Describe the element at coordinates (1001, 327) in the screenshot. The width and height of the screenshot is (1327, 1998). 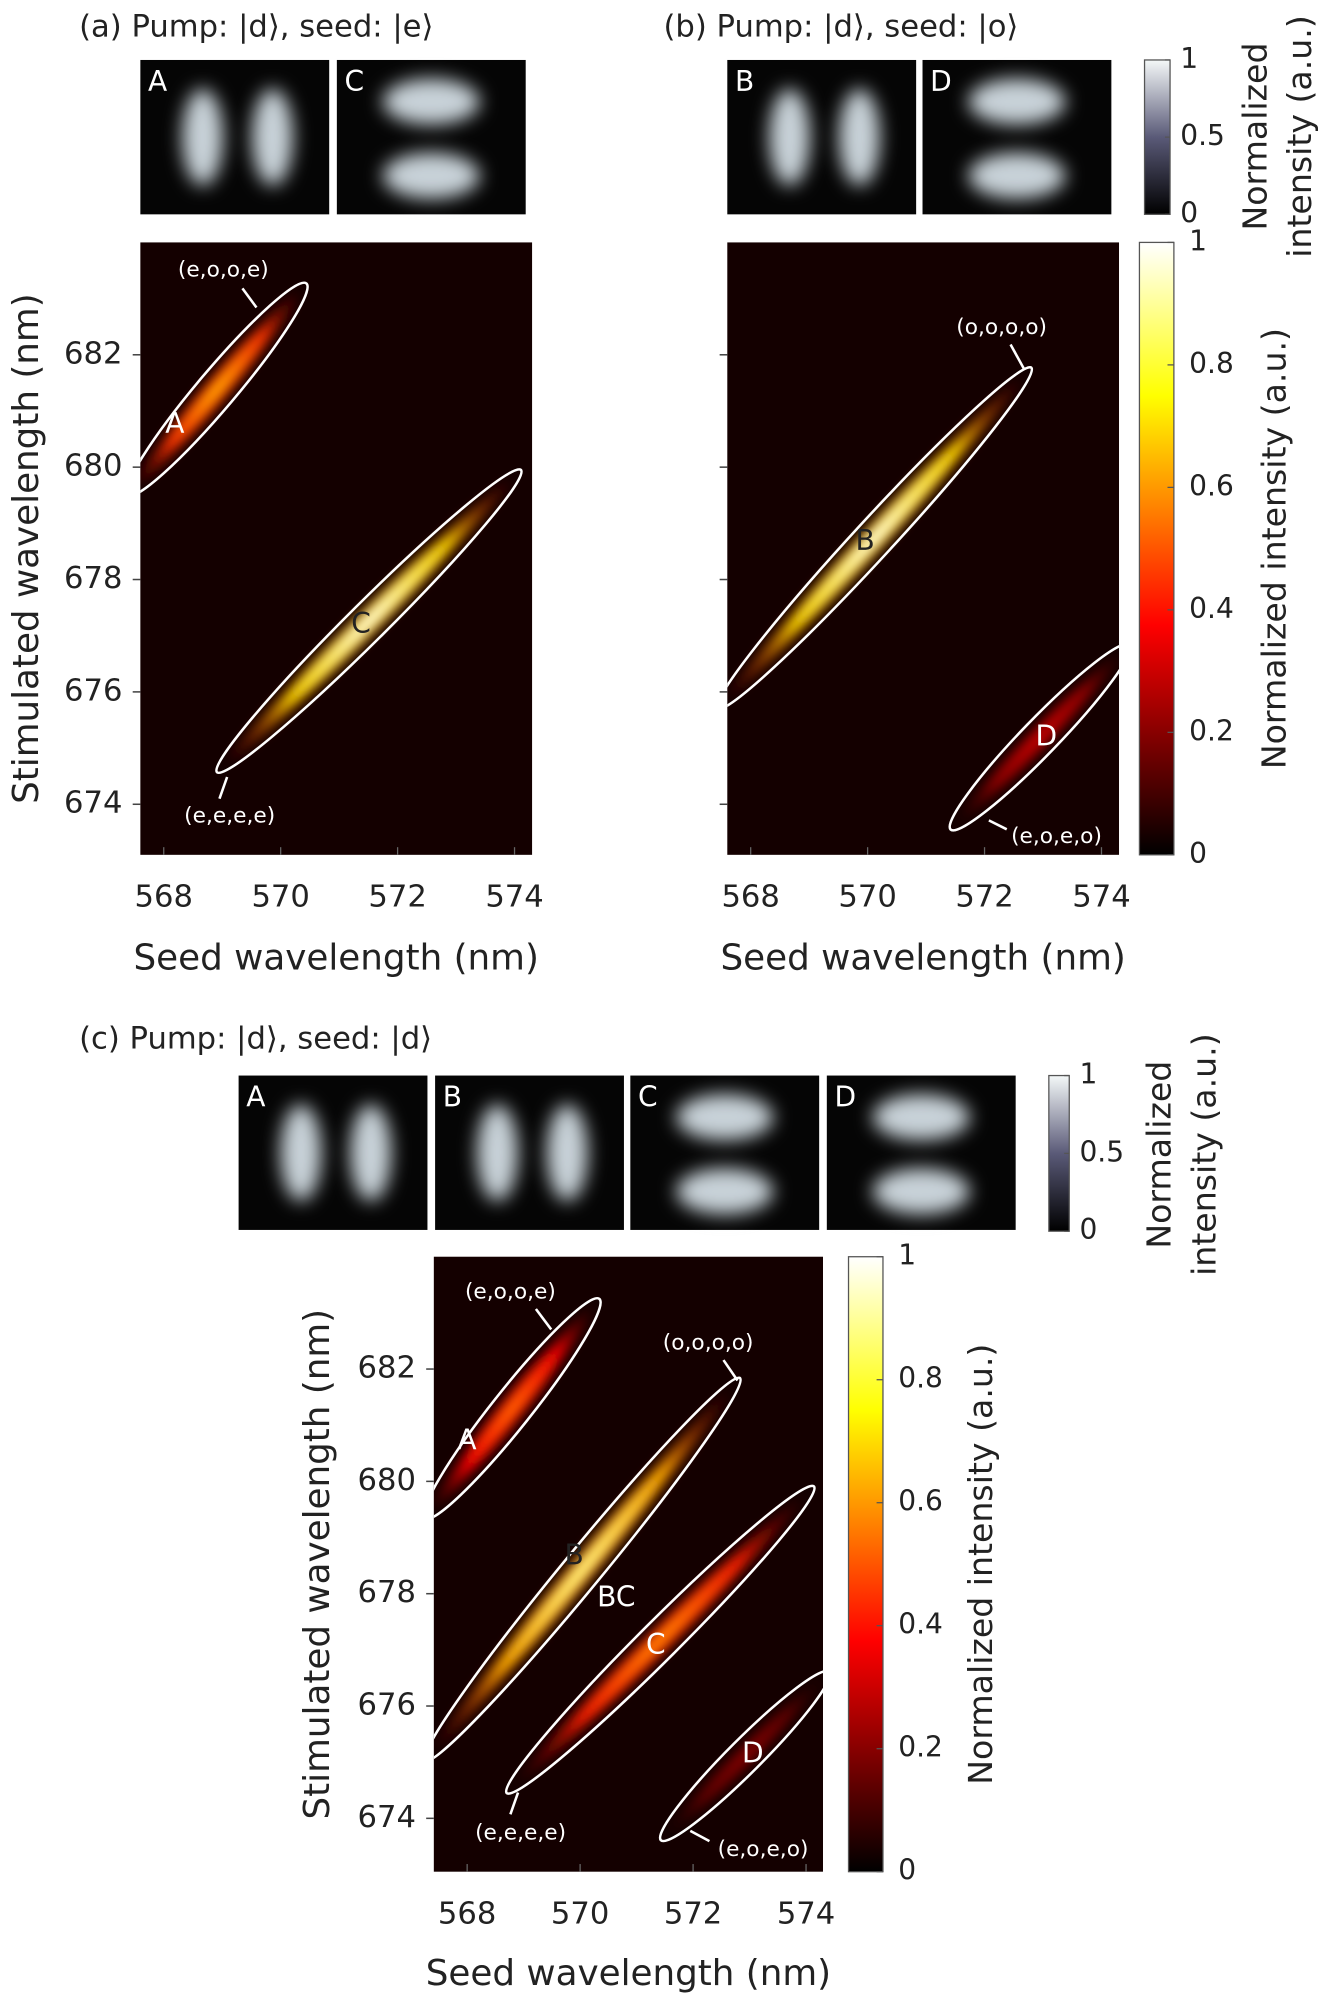
I see `band-tag: (o,o,o,o)` at that location.